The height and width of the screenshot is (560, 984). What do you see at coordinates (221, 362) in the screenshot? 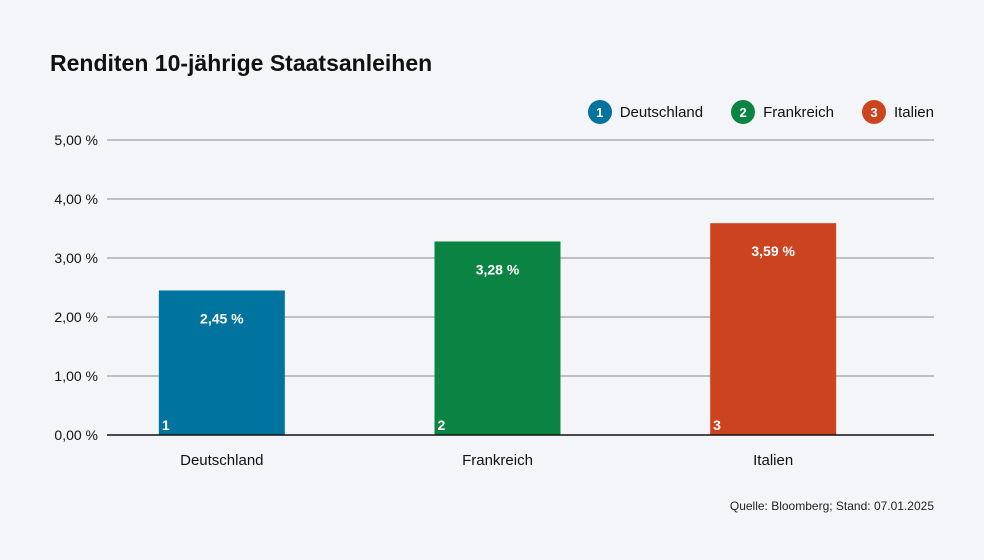
I see `bar-deutschland` at bounding box center [221, 362].